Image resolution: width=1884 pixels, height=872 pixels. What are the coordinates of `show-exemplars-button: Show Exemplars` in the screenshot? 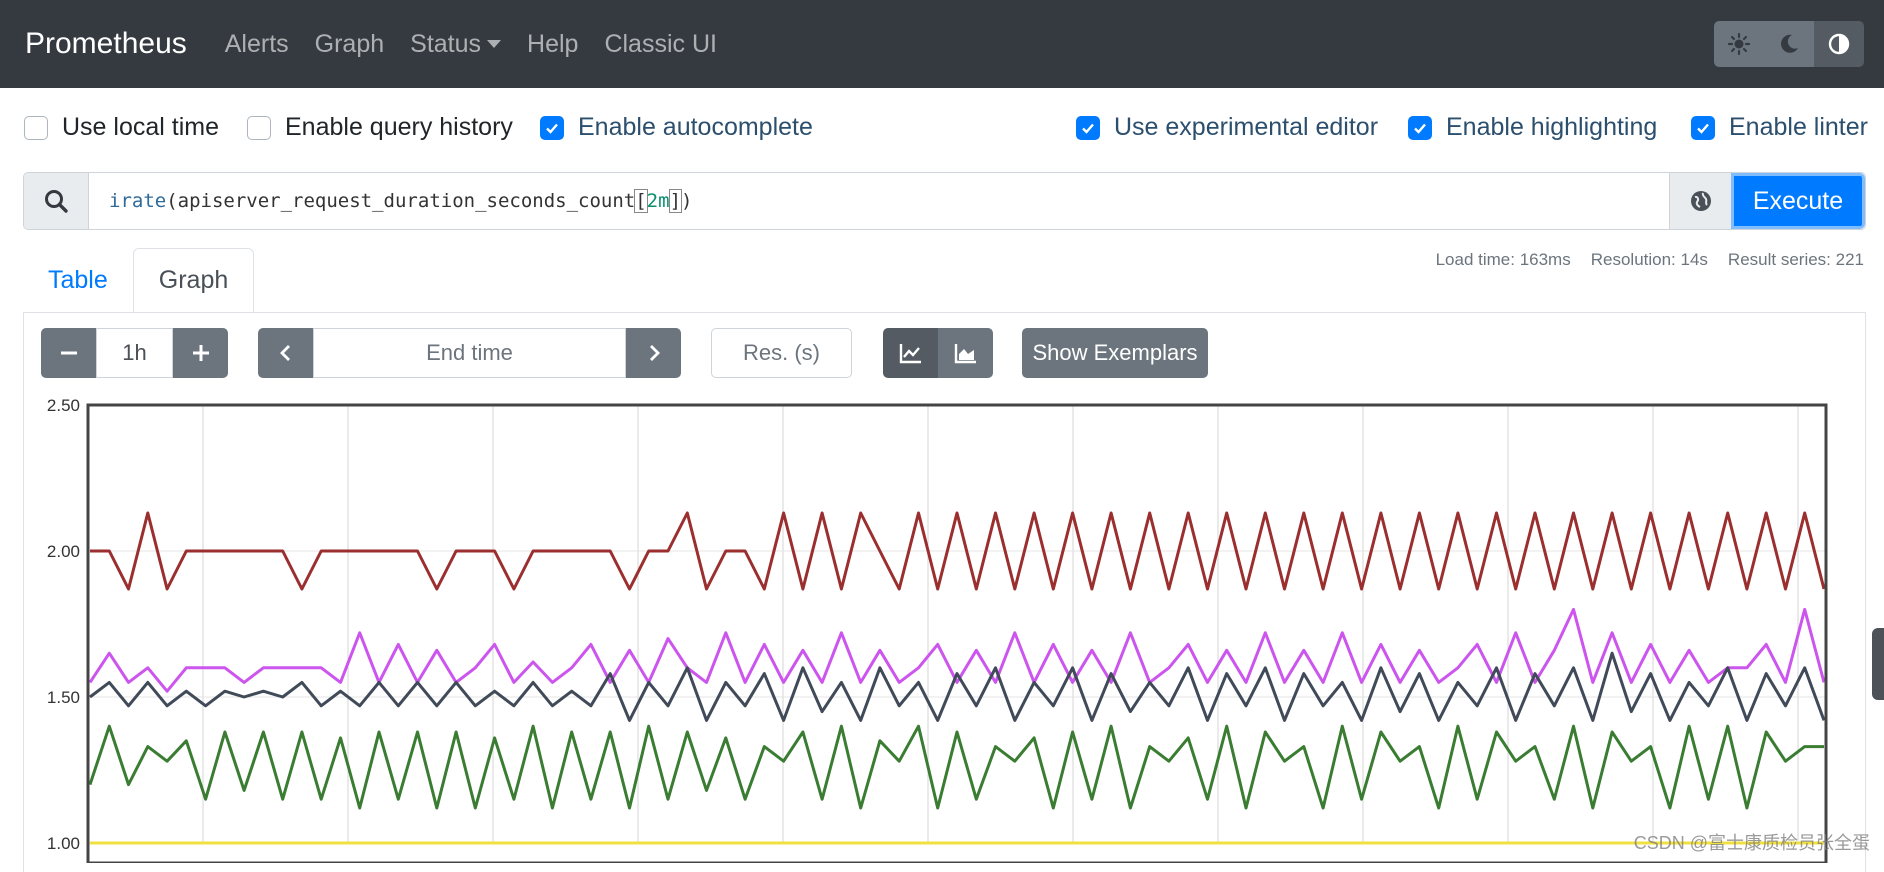 It's located at (1115, 353).